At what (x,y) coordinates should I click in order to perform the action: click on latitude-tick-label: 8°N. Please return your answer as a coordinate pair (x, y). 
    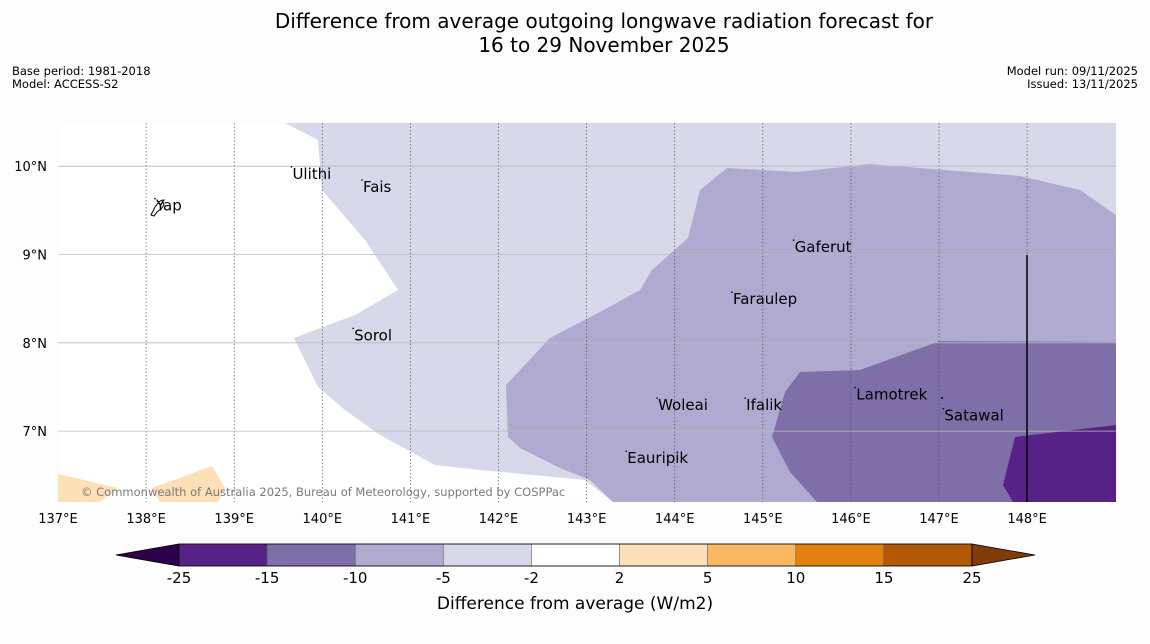
    Looking at the image, I should click on (35, 344).